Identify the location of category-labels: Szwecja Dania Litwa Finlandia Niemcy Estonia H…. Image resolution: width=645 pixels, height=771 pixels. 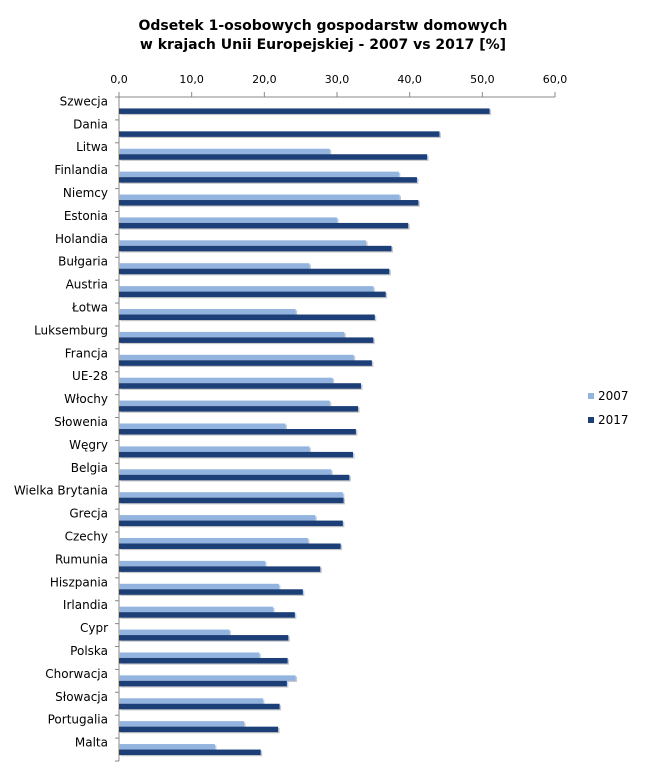
(61, 421).